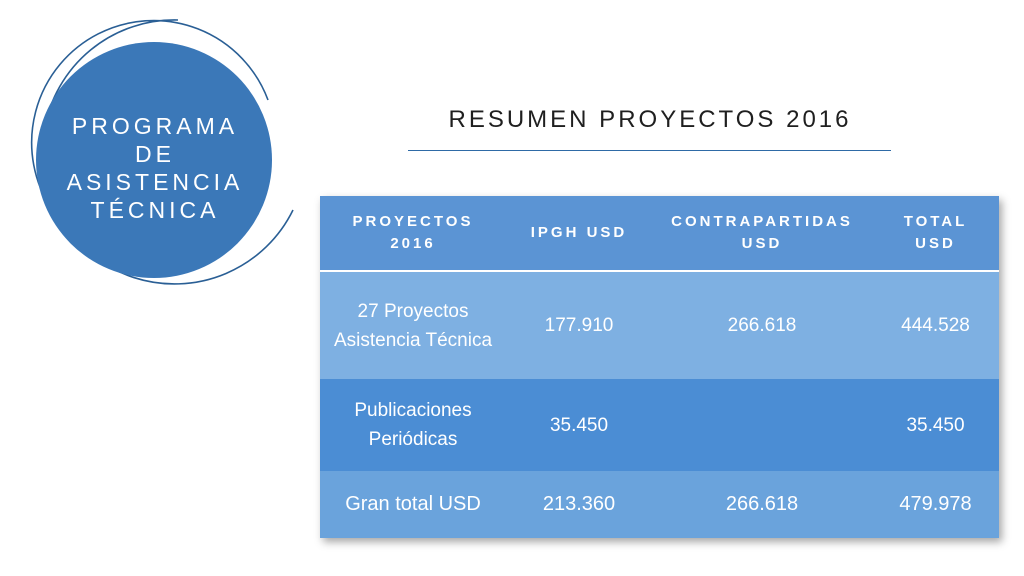 Image resolution: width=1024 pixels, height=576 pixels. Describe the element at coordinates (579, 504) in the screenshot. I see `cell-ipgh: 213.360` at that location.